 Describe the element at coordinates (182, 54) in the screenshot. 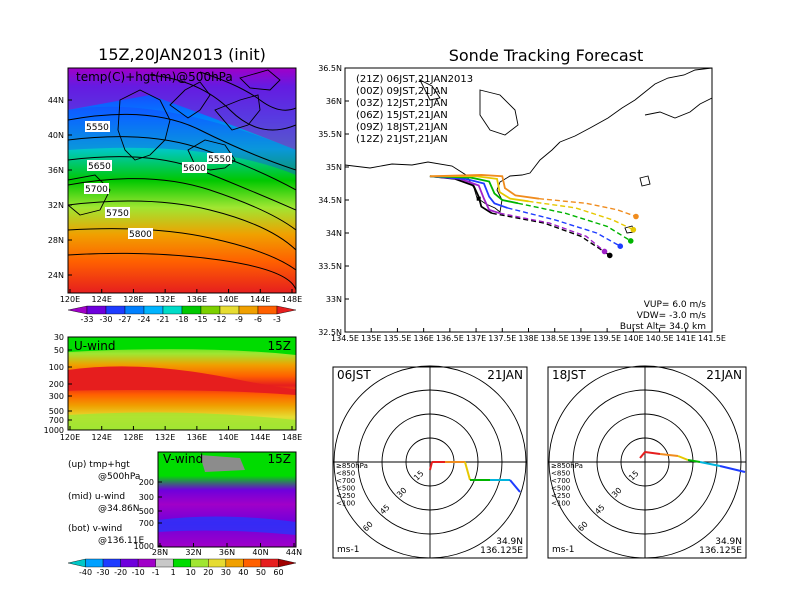

I see `left-main-title: 15Z,20JAN2013 (init)` at that location.